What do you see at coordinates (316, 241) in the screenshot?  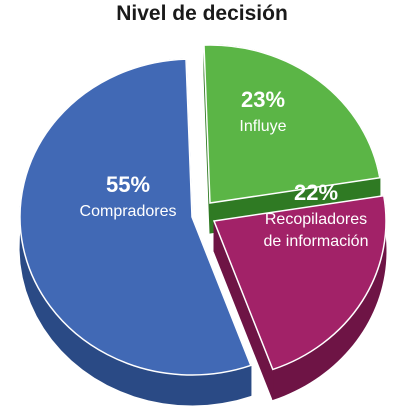 I see `slice-category-label: de información` at bounding box center [316, 241].